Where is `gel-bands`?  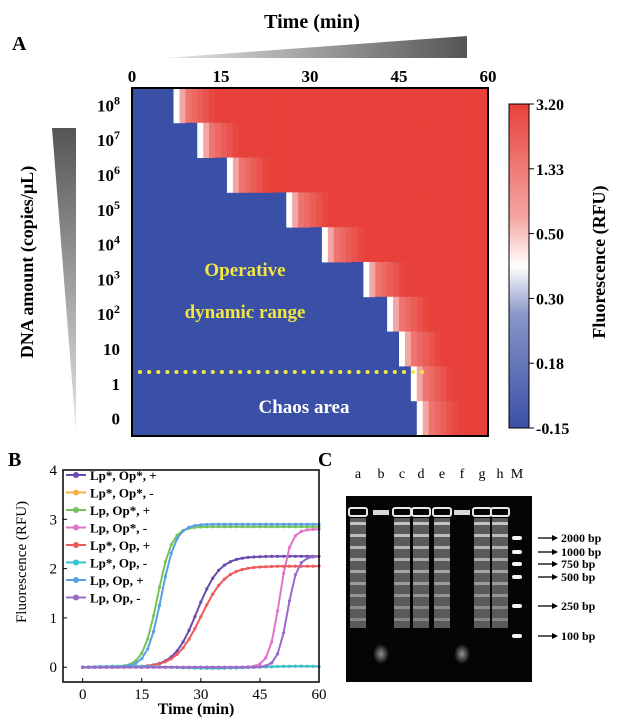
gel-bands is located at coordinates (435, 585).